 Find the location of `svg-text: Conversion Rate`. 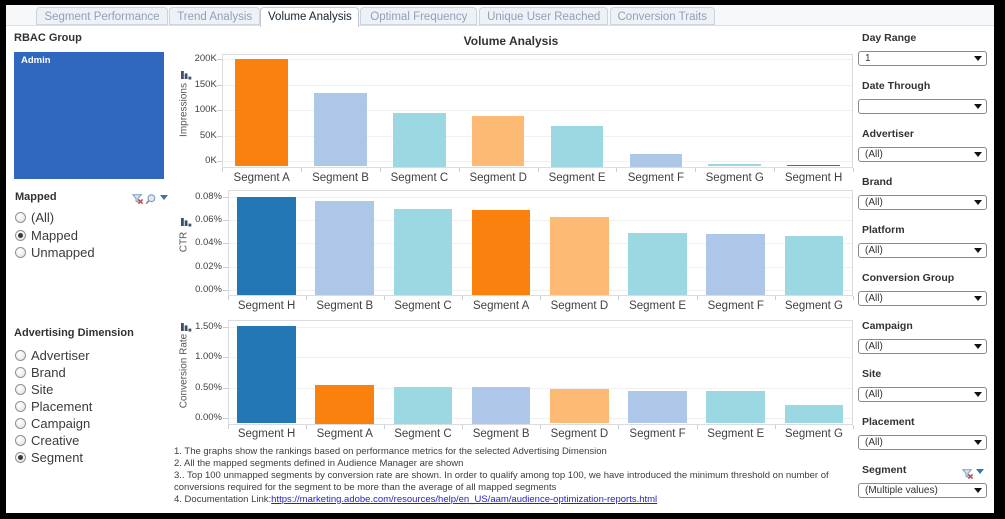

svg-text: Conversion Rate is located at coordinates (183, 370).